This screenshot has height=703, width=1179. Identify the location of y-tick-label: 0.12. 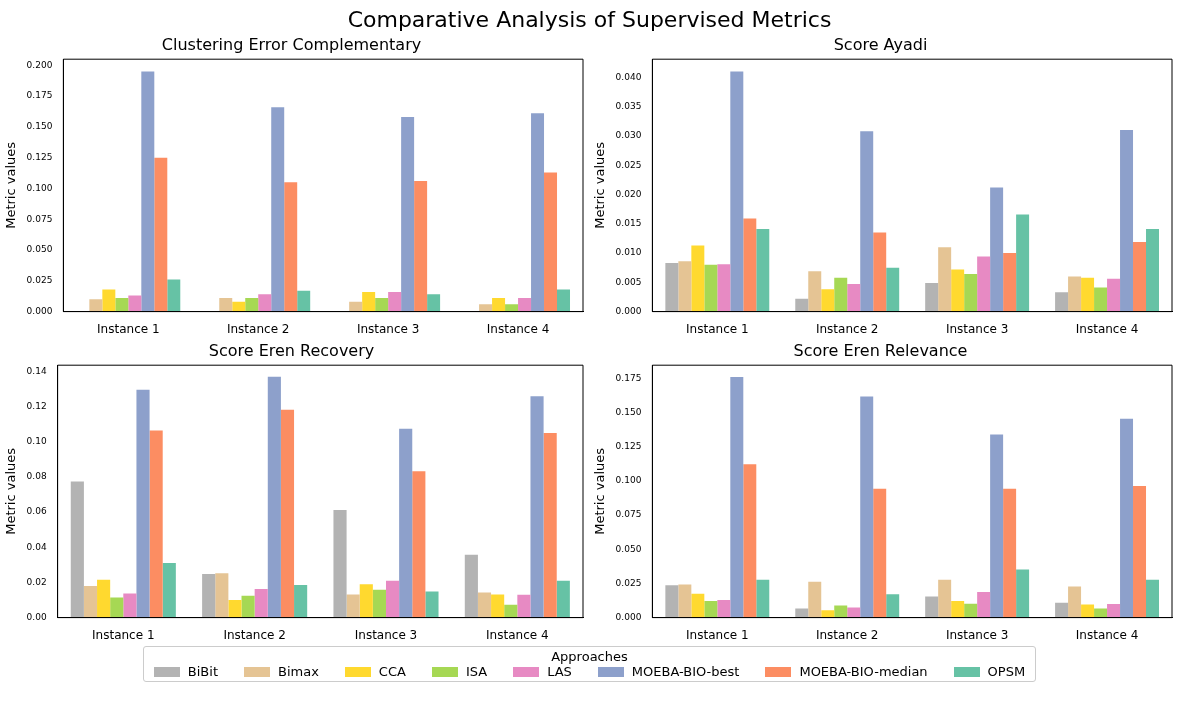
(36, 406).